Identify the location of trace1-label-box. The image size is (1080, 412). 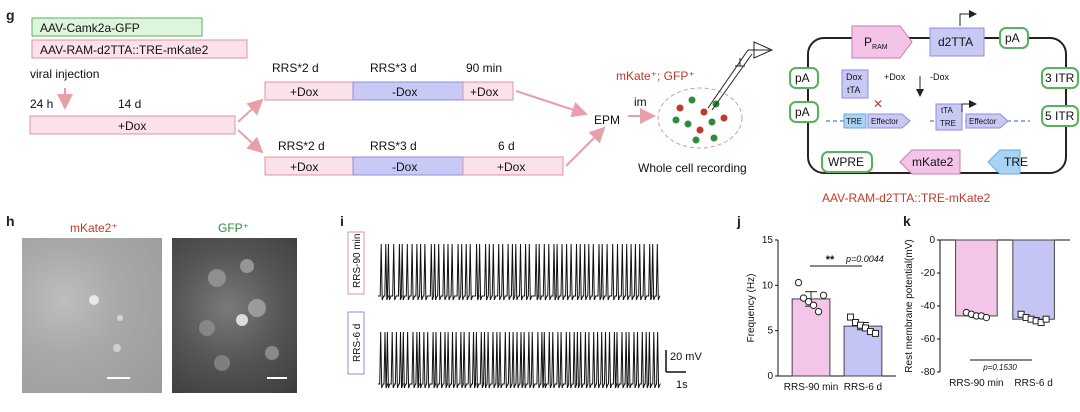
(356, 263).